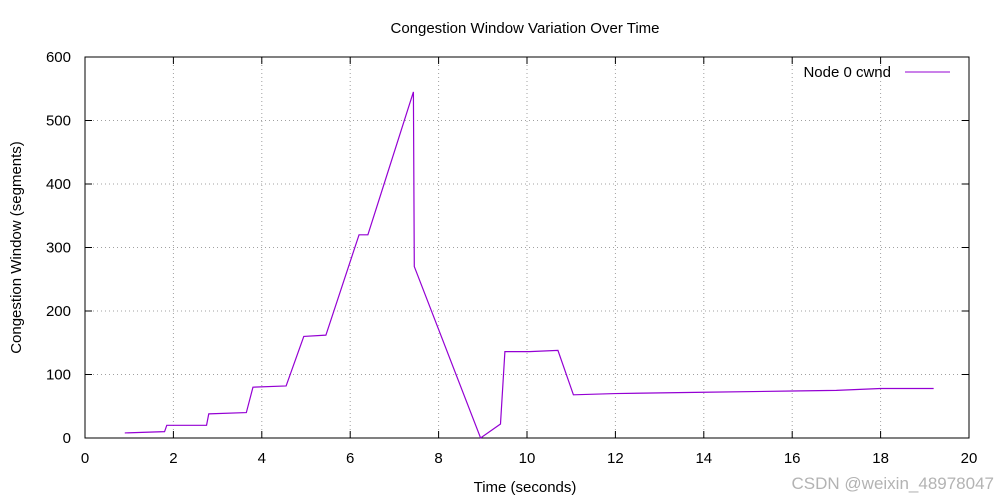 This screenshot has width=1000, height=500. Describe the element at coordinates (350, 458) in the screenshot. I see `x-tick-label: 6` at that location.